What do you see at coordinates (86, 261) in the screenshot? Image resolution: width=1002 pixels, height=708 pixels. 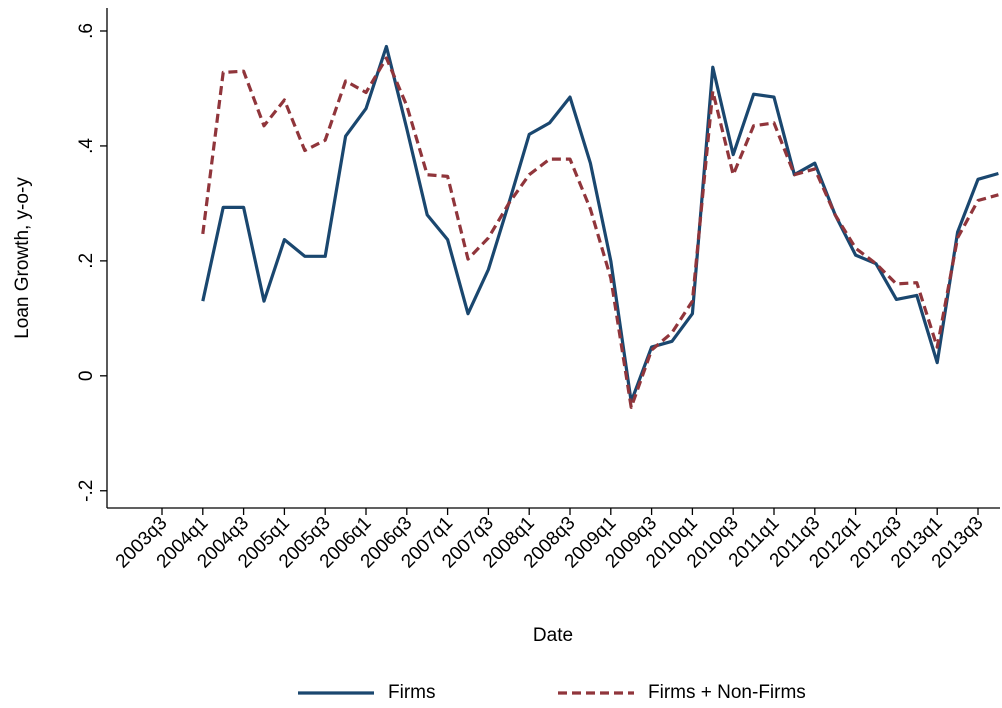 I see `y-tick-label: .2` at bounding box center [86, 261].